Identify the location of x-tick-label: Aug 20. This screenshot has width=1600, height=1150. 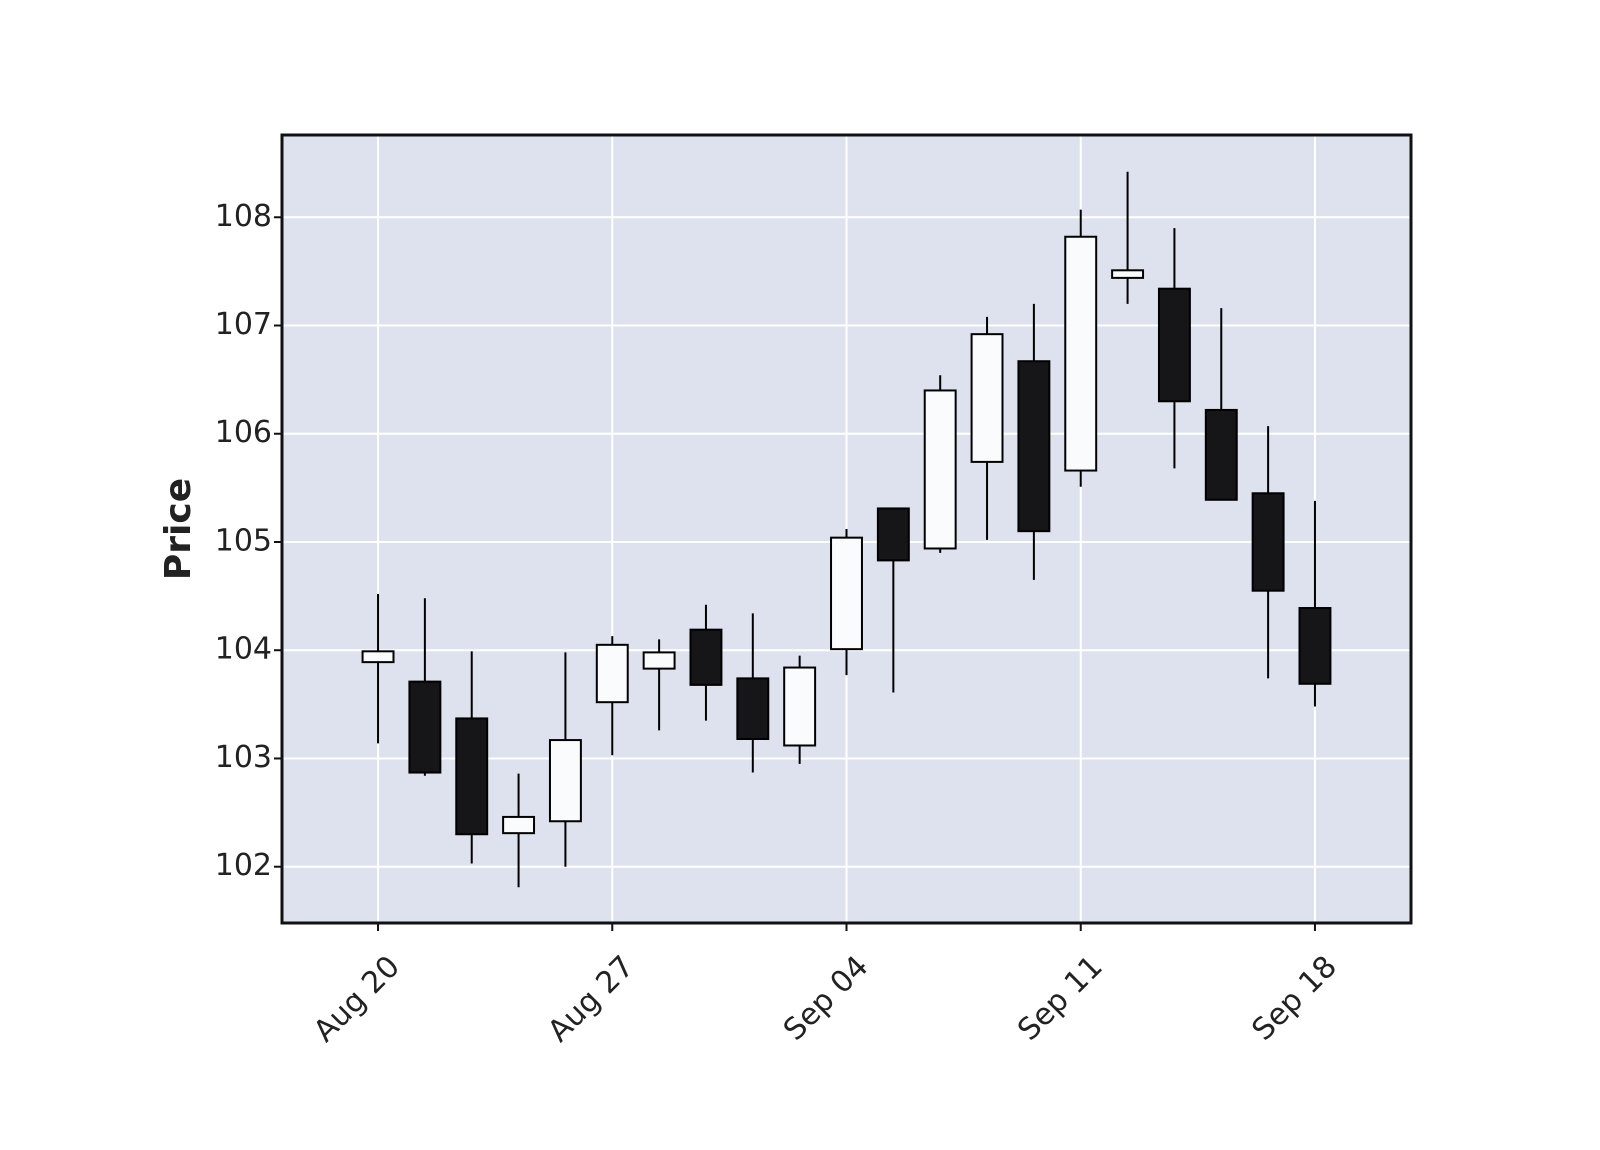
(357, 999).